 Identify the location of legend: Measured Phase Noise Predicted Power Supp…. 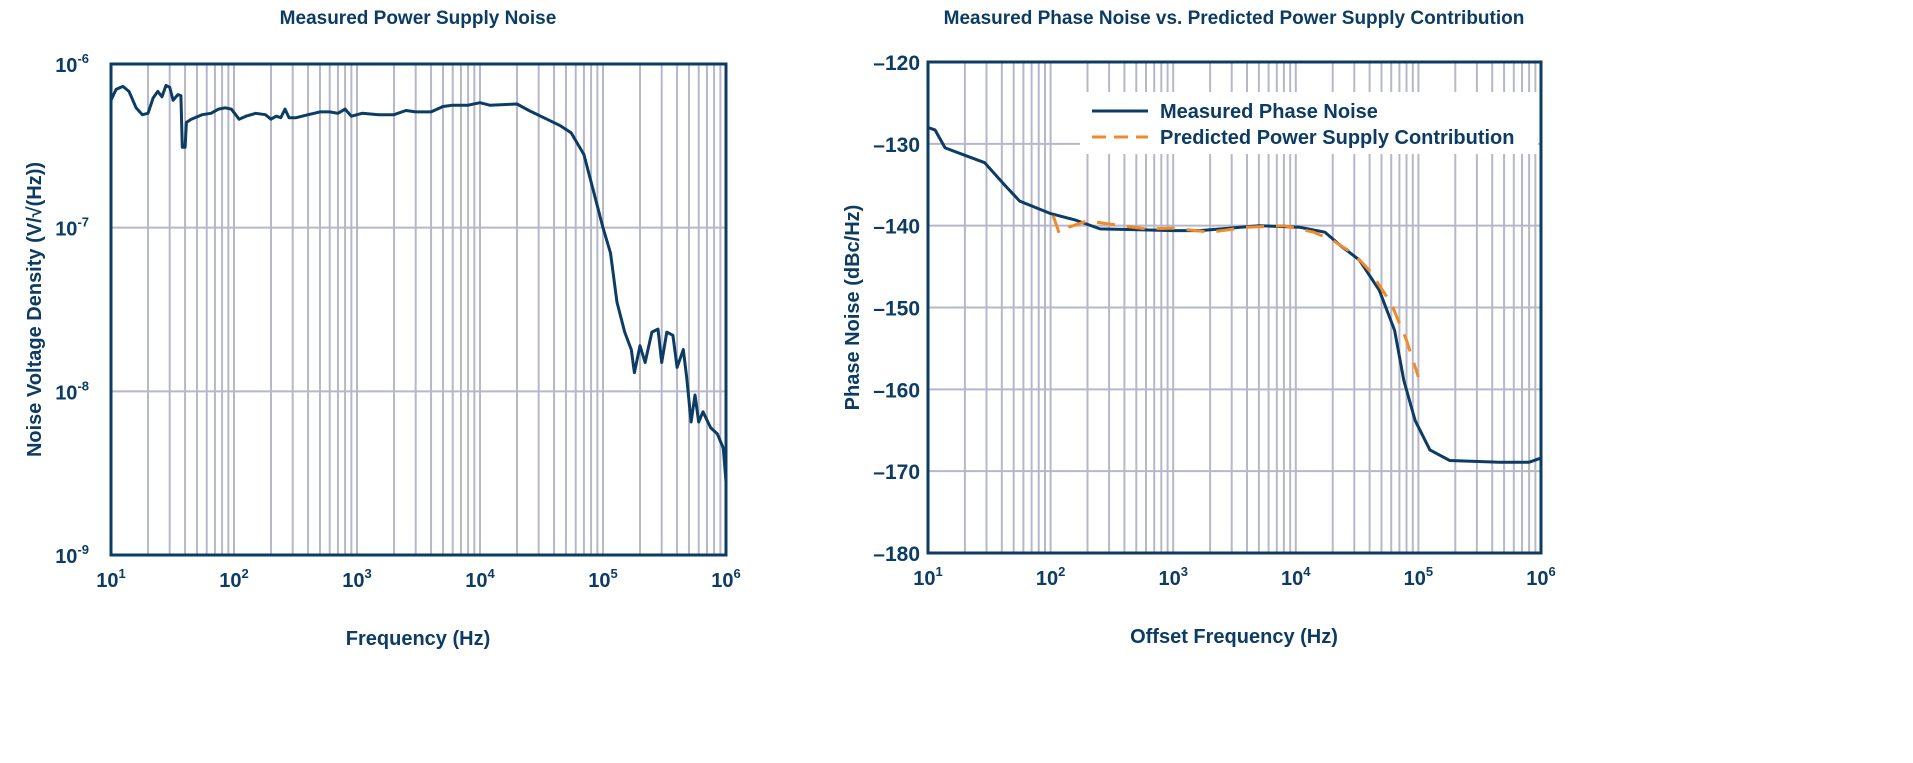
(1303, 125).